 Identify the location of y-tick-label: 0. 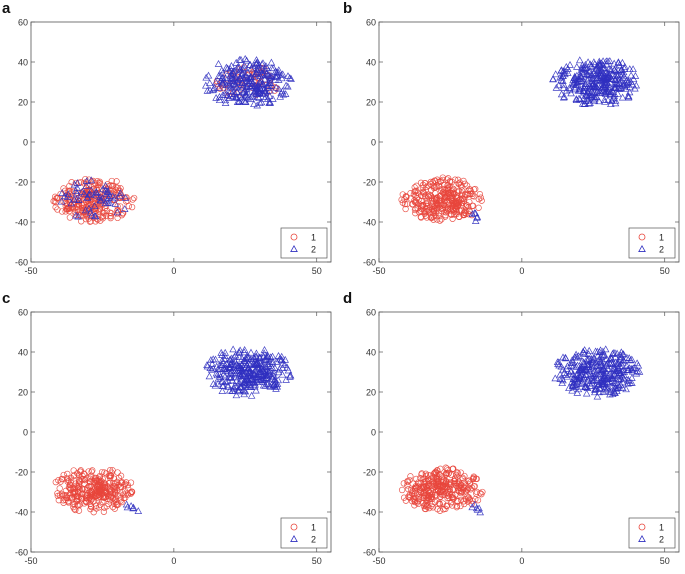
(25, 433).